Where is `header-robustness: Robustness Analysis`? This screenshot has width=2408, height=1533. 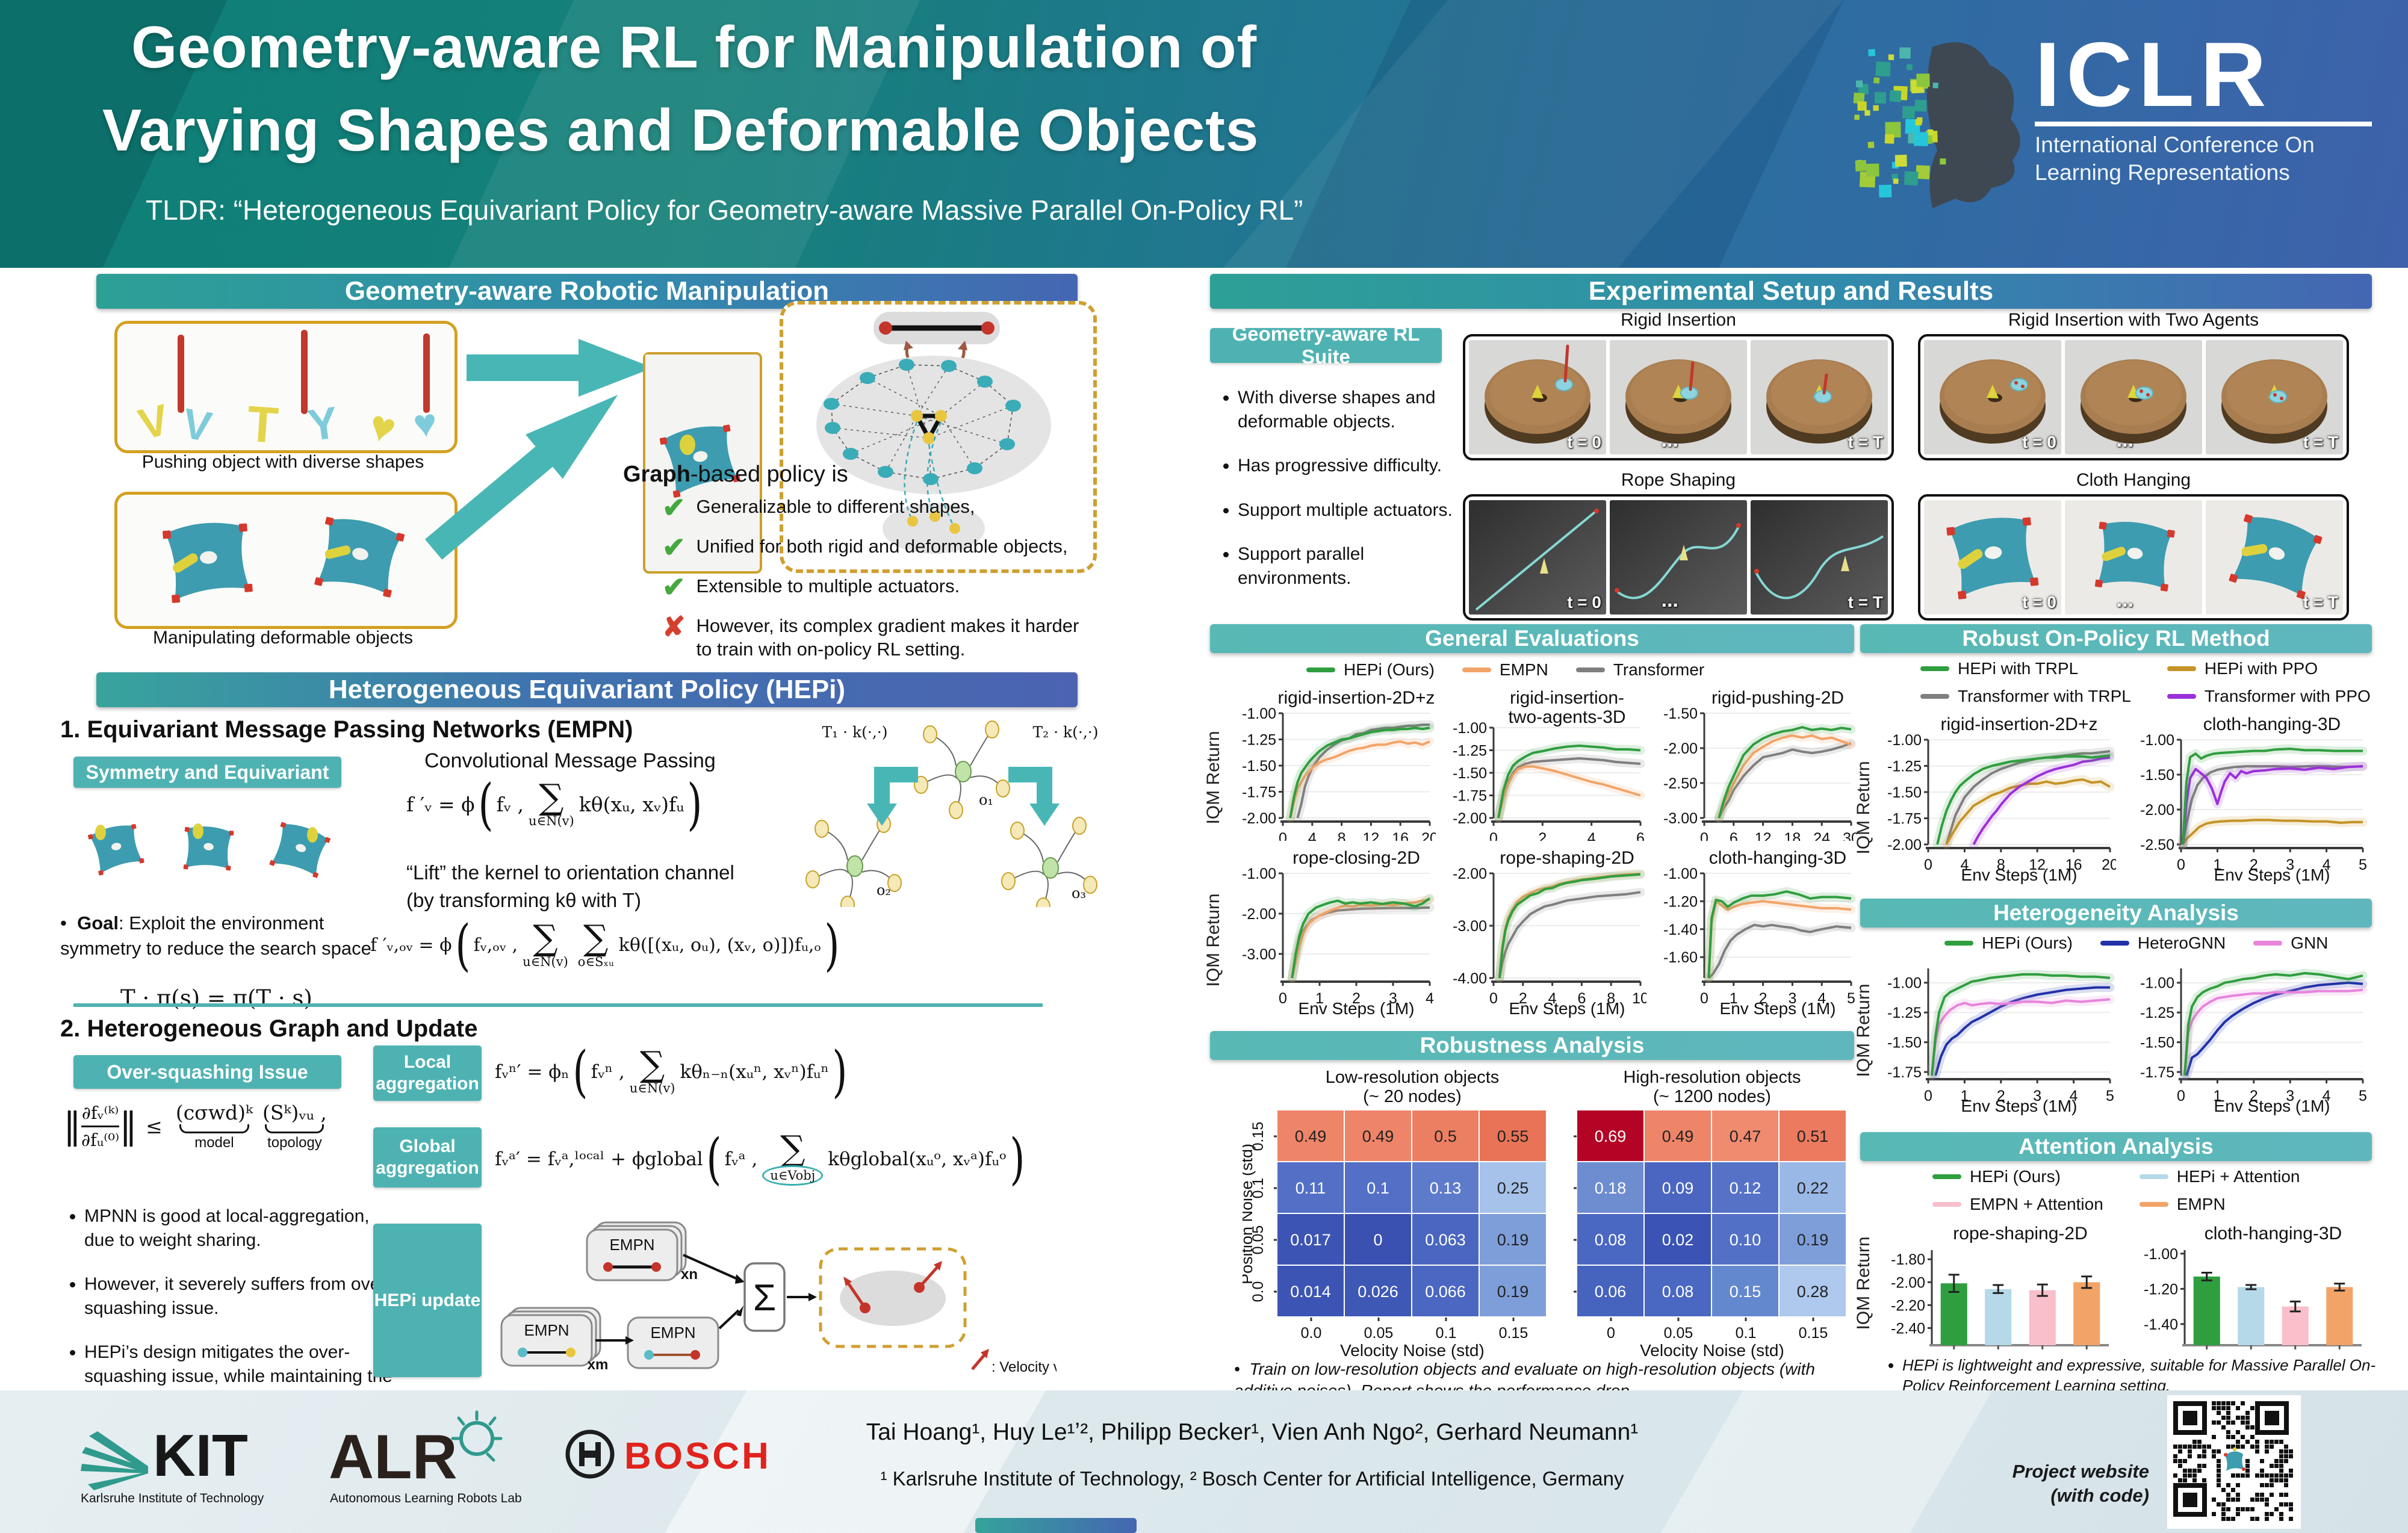
header-robustness: Robustness Analysis is located at coordinates (1532, 1045).